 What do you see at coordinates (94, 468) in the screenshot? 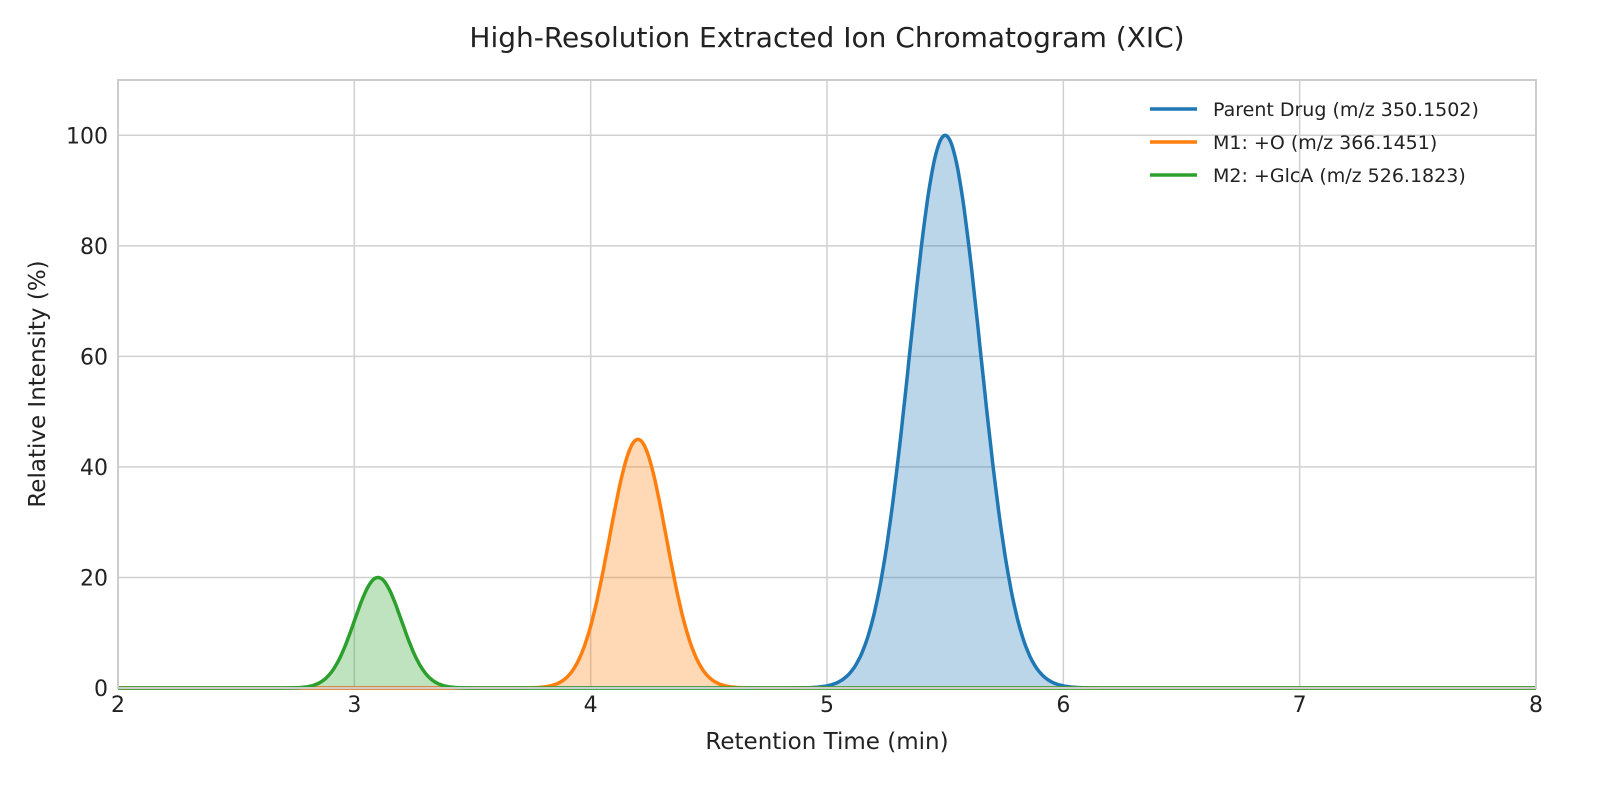
I see `y-tick-label: 40` at bounding box center [94, 468].